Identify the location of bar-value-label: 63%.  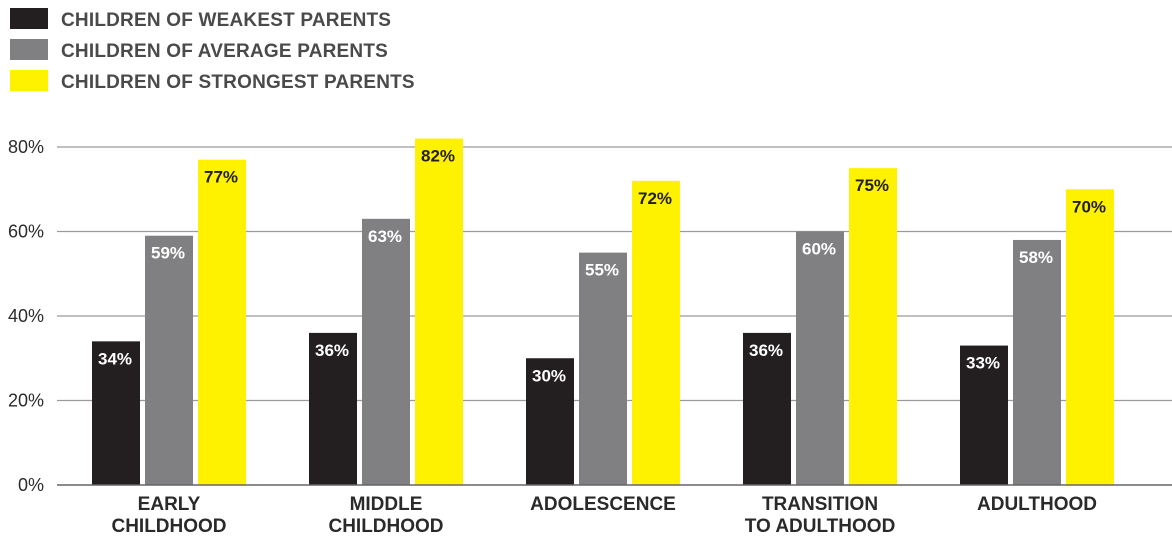
(385, 236).